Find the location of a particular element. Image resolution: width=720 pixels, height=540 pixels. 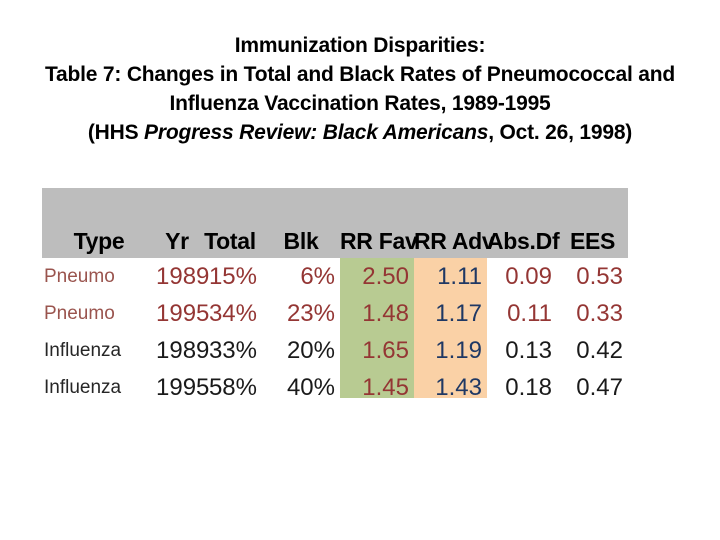

cell-rr-adv: 1.19 is located at coordinates (458, 350).